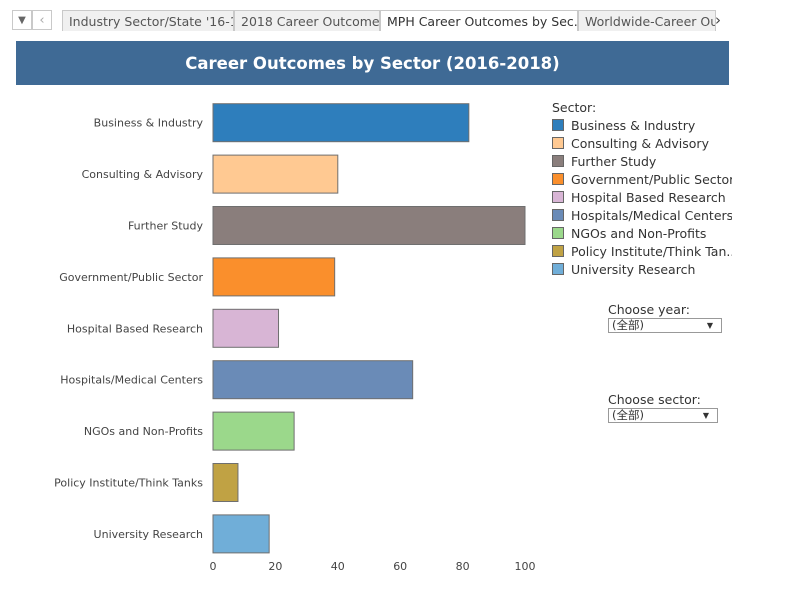 Image resolution: width=794 pixels, height=591 pixels. What do you see at coordinates (463, 566) in the screenshot?
I see `x-tick-label: 80` at bounding box center [463, 566].